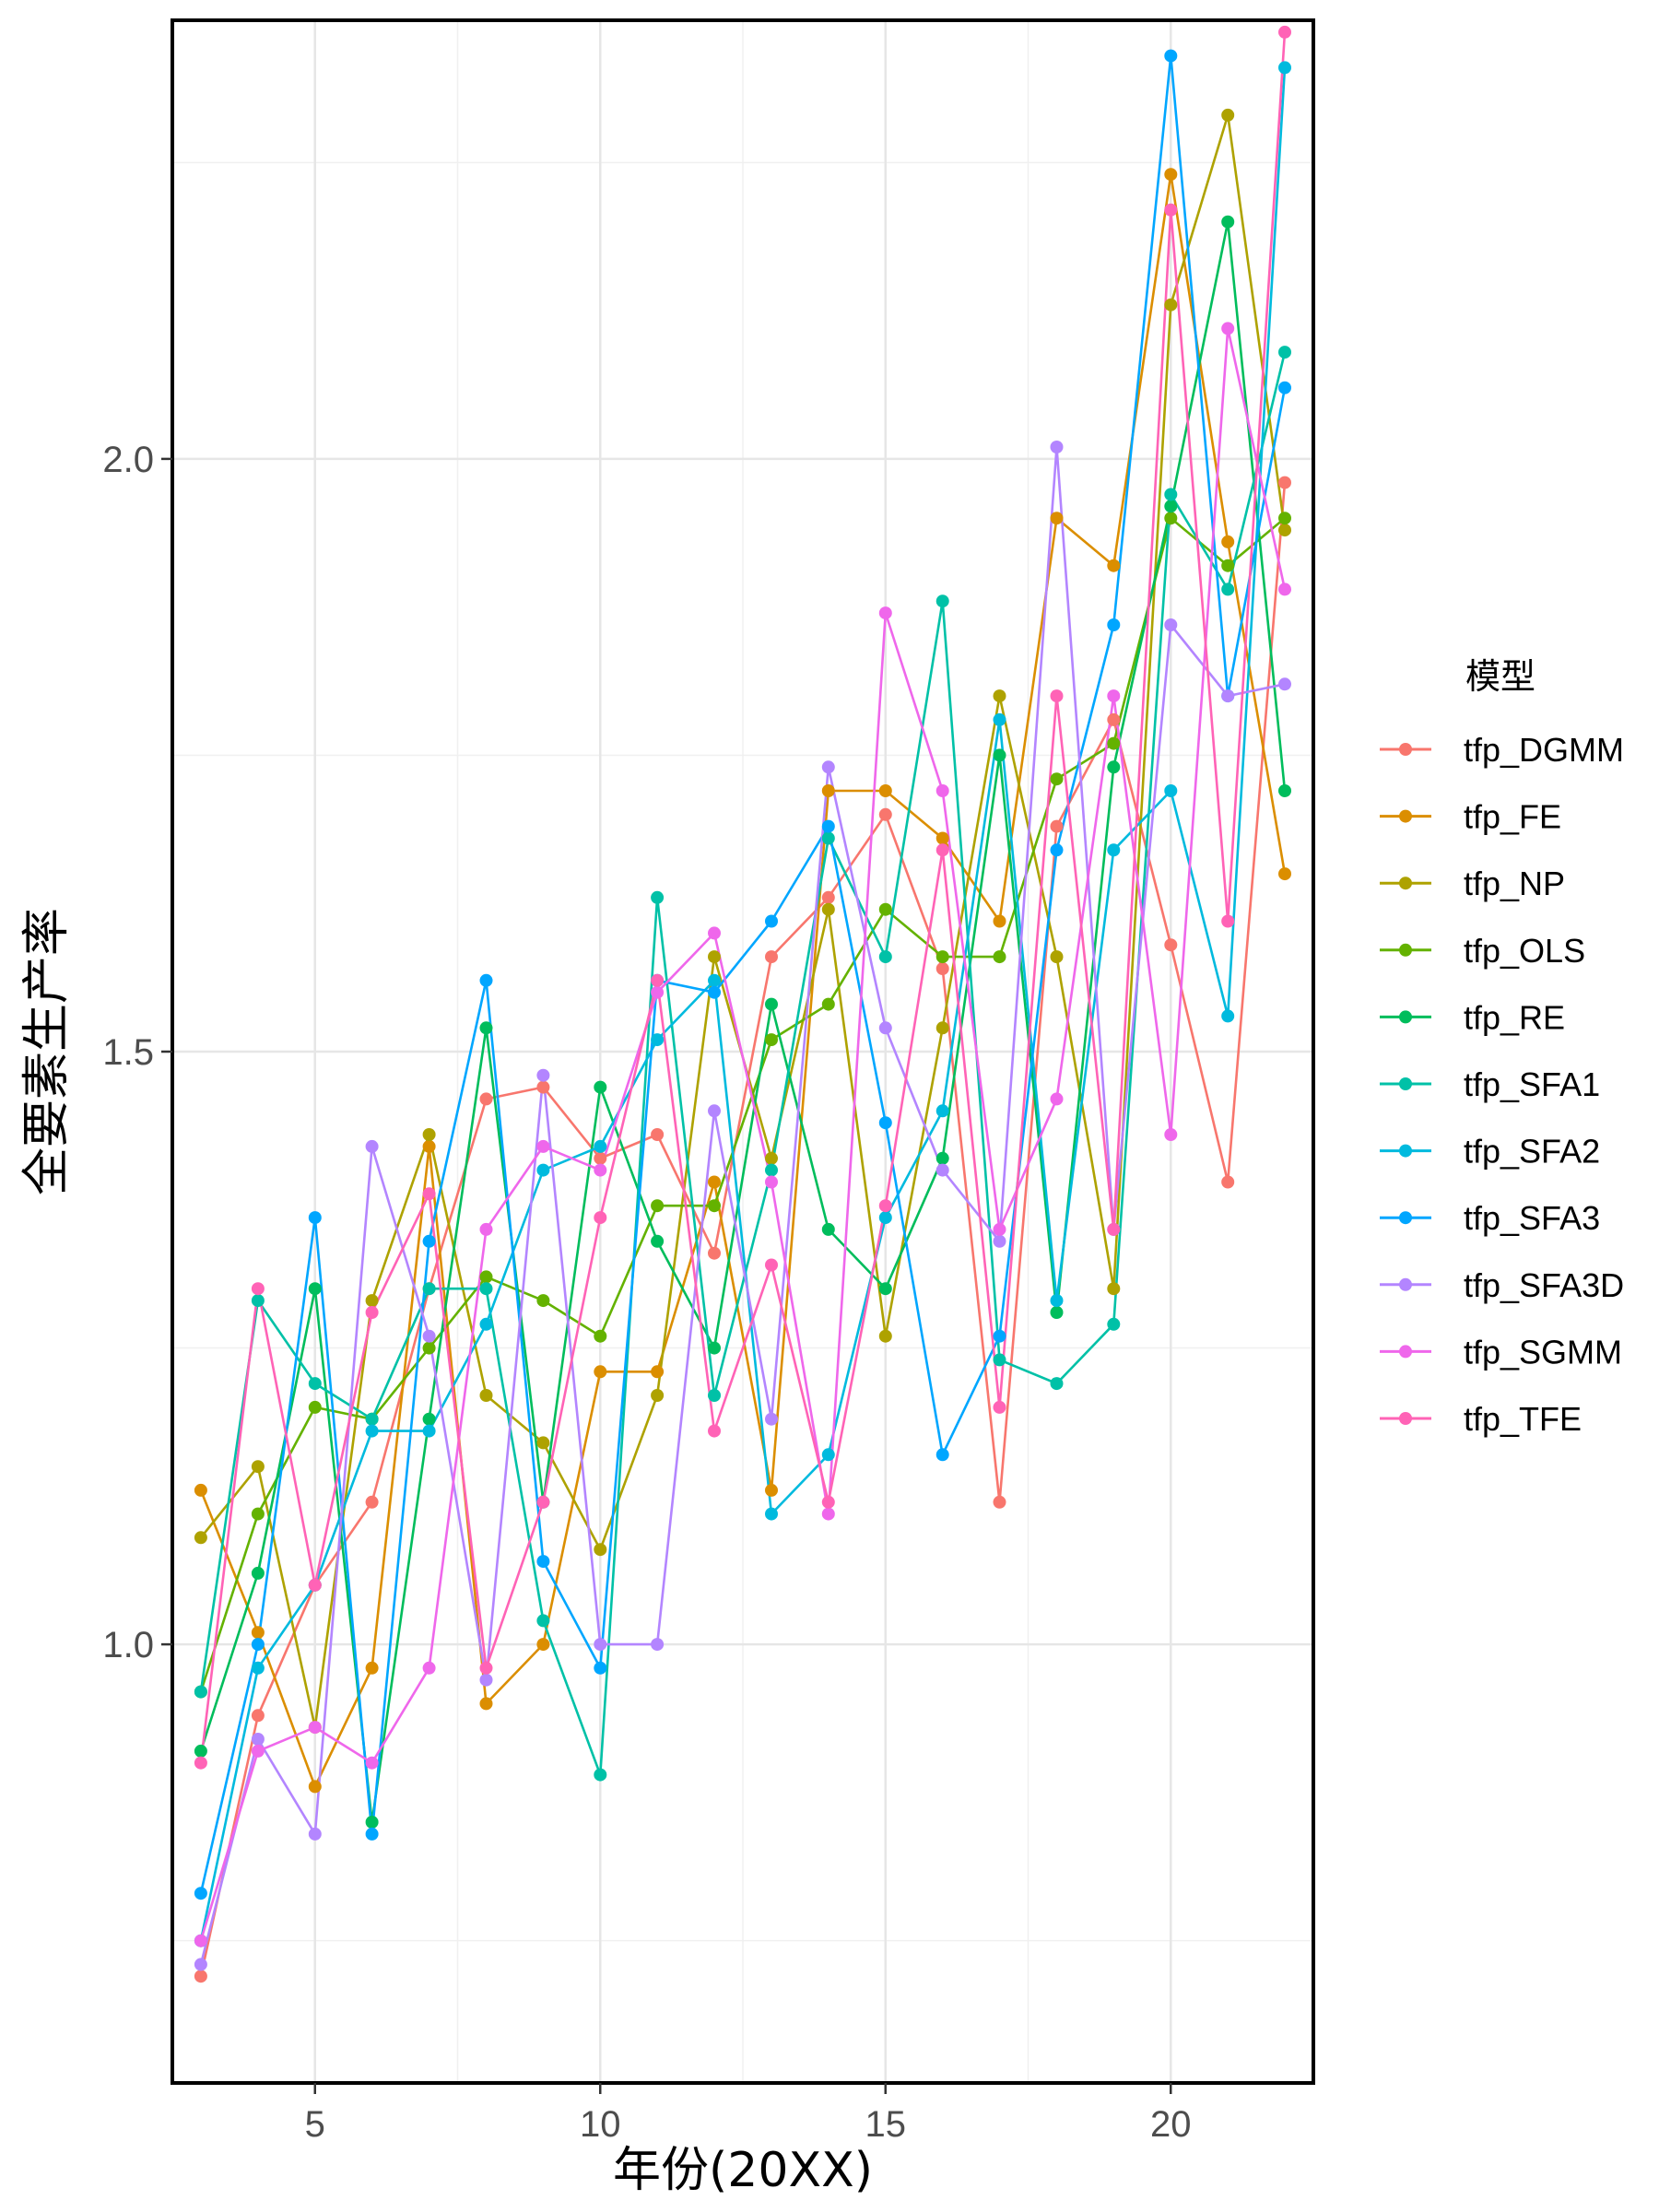 This screenshot has height=2212, width=1659. Describe the element at coordinates (1405, 1352) in the screenshot. I see `legend-key-point-tfp_SGMM` at that location.